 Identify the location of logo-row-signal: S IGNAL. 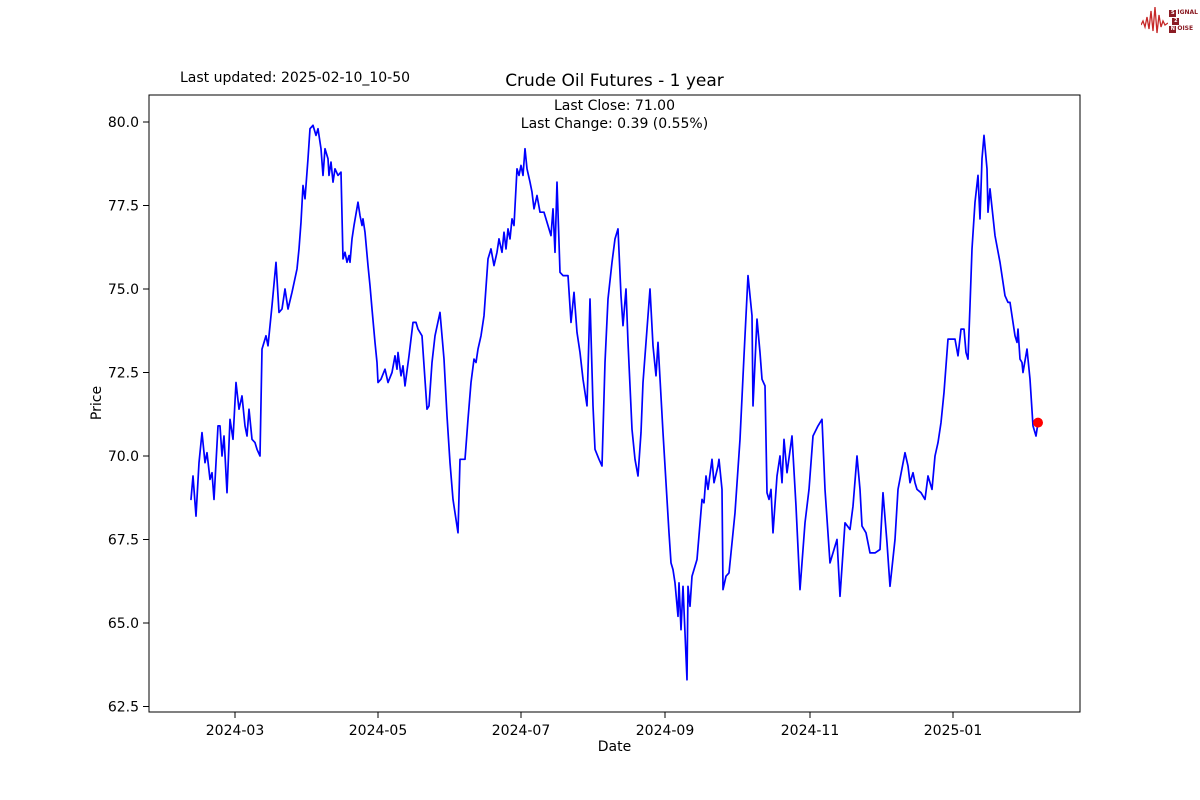
(1183, 13).